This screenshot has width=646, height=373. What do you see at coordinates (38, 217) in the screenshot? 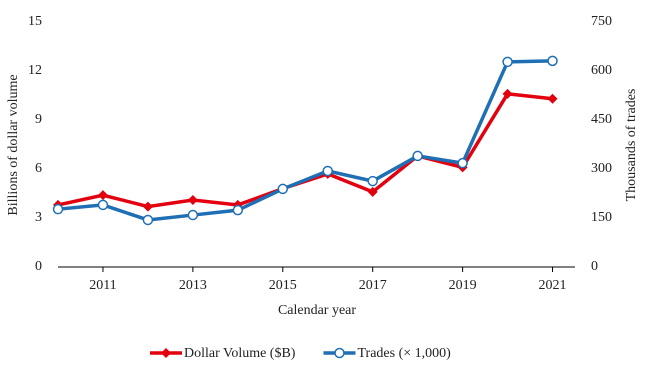
I see `y-tick-label: 3` at bounding box center [38, 217].